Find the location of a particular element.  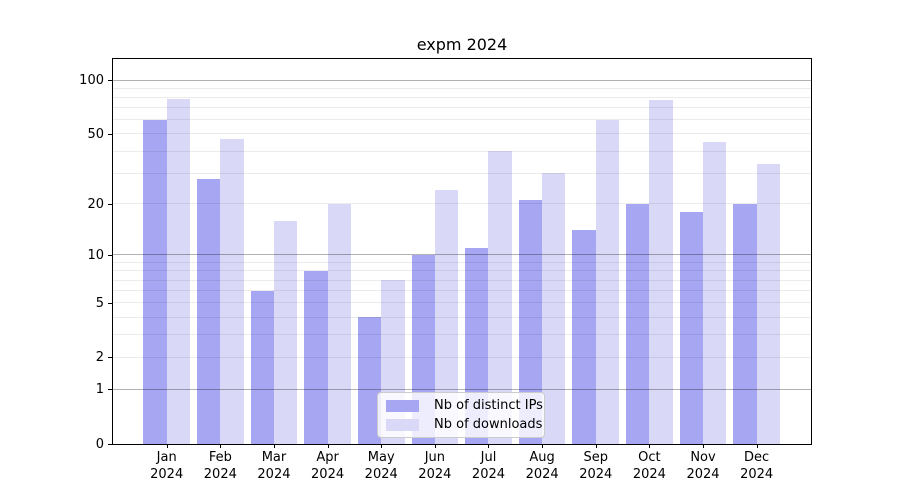

bar-downloads-oct is located at coordinates (661, 272).